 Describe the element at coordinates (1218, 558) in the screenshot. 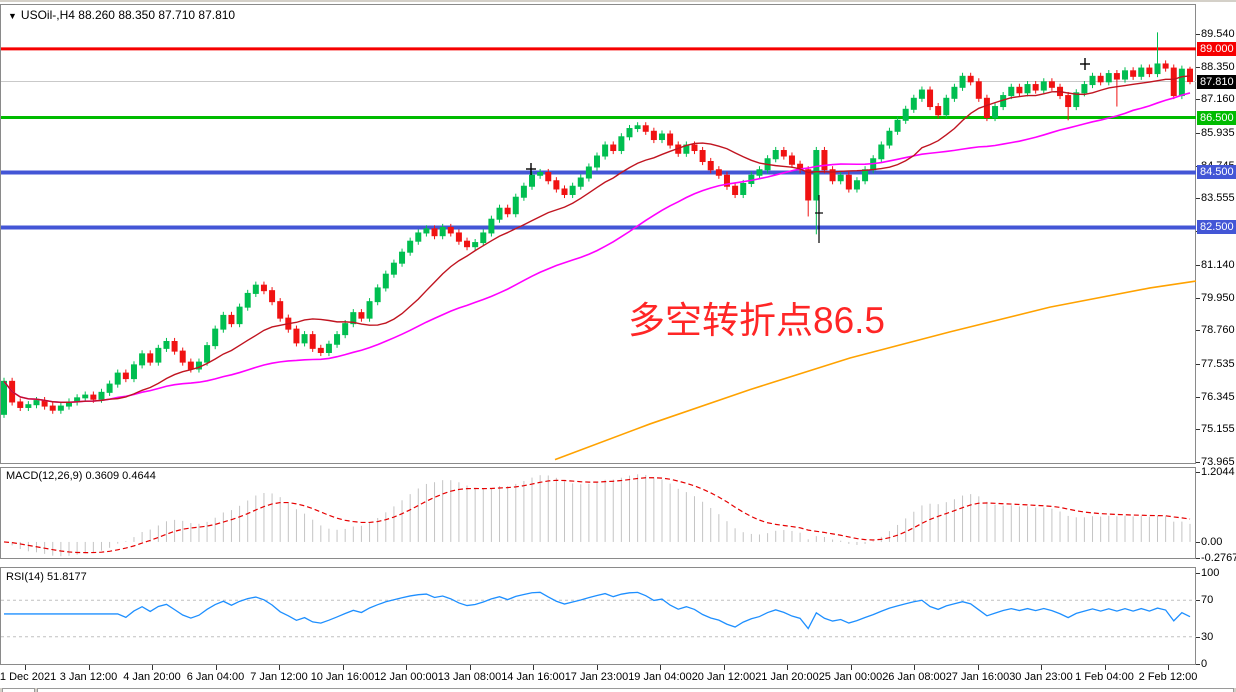

I see `macd-tick-label: -0.2767` at that location.